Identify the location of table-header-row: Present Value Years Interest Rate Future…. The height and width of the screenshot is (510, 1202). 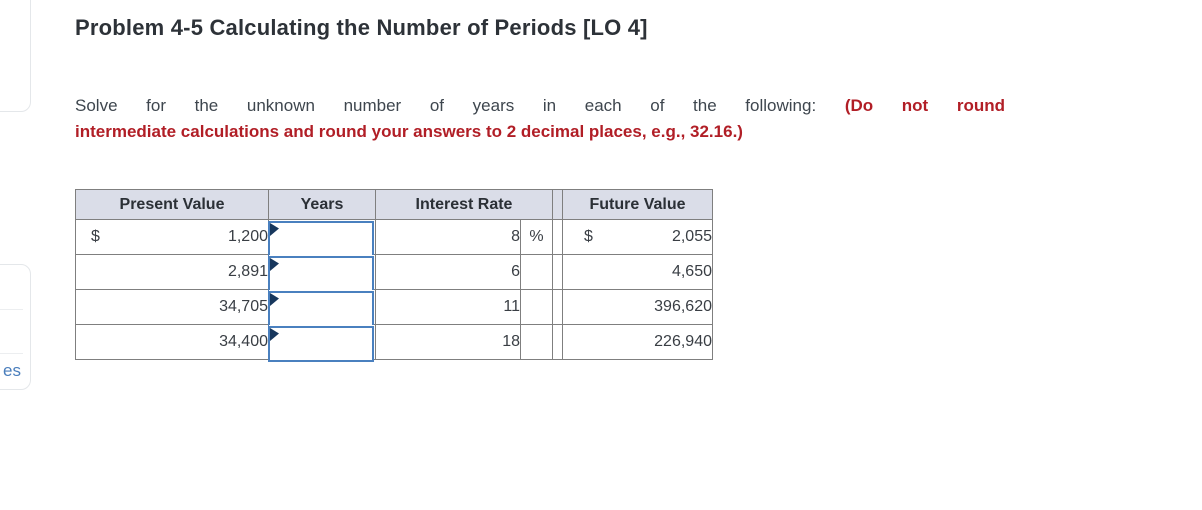
(394, 204).